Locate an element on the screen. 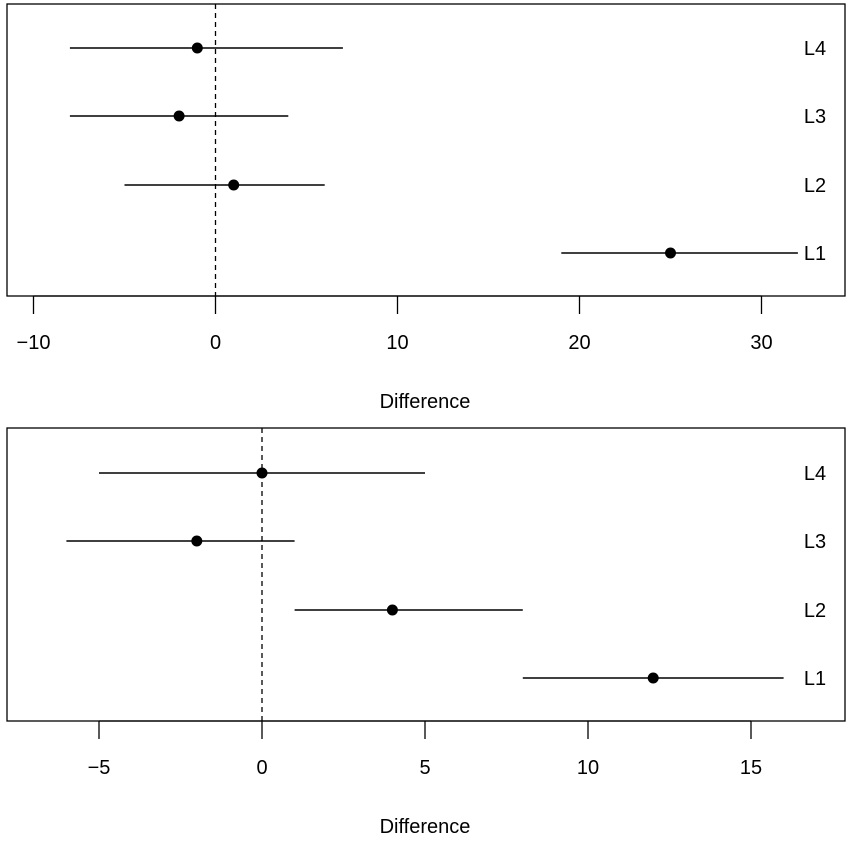  x-axis: −5 0 5 10 15 is located at coordinates (425, 749).